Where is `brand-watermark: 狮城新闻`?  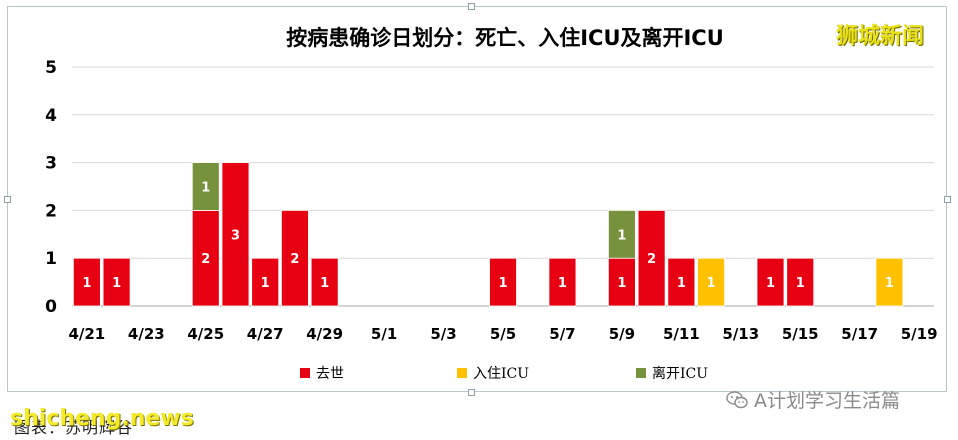 brand-watermark: 狮城新闻 is located at coordinates (880, 36).